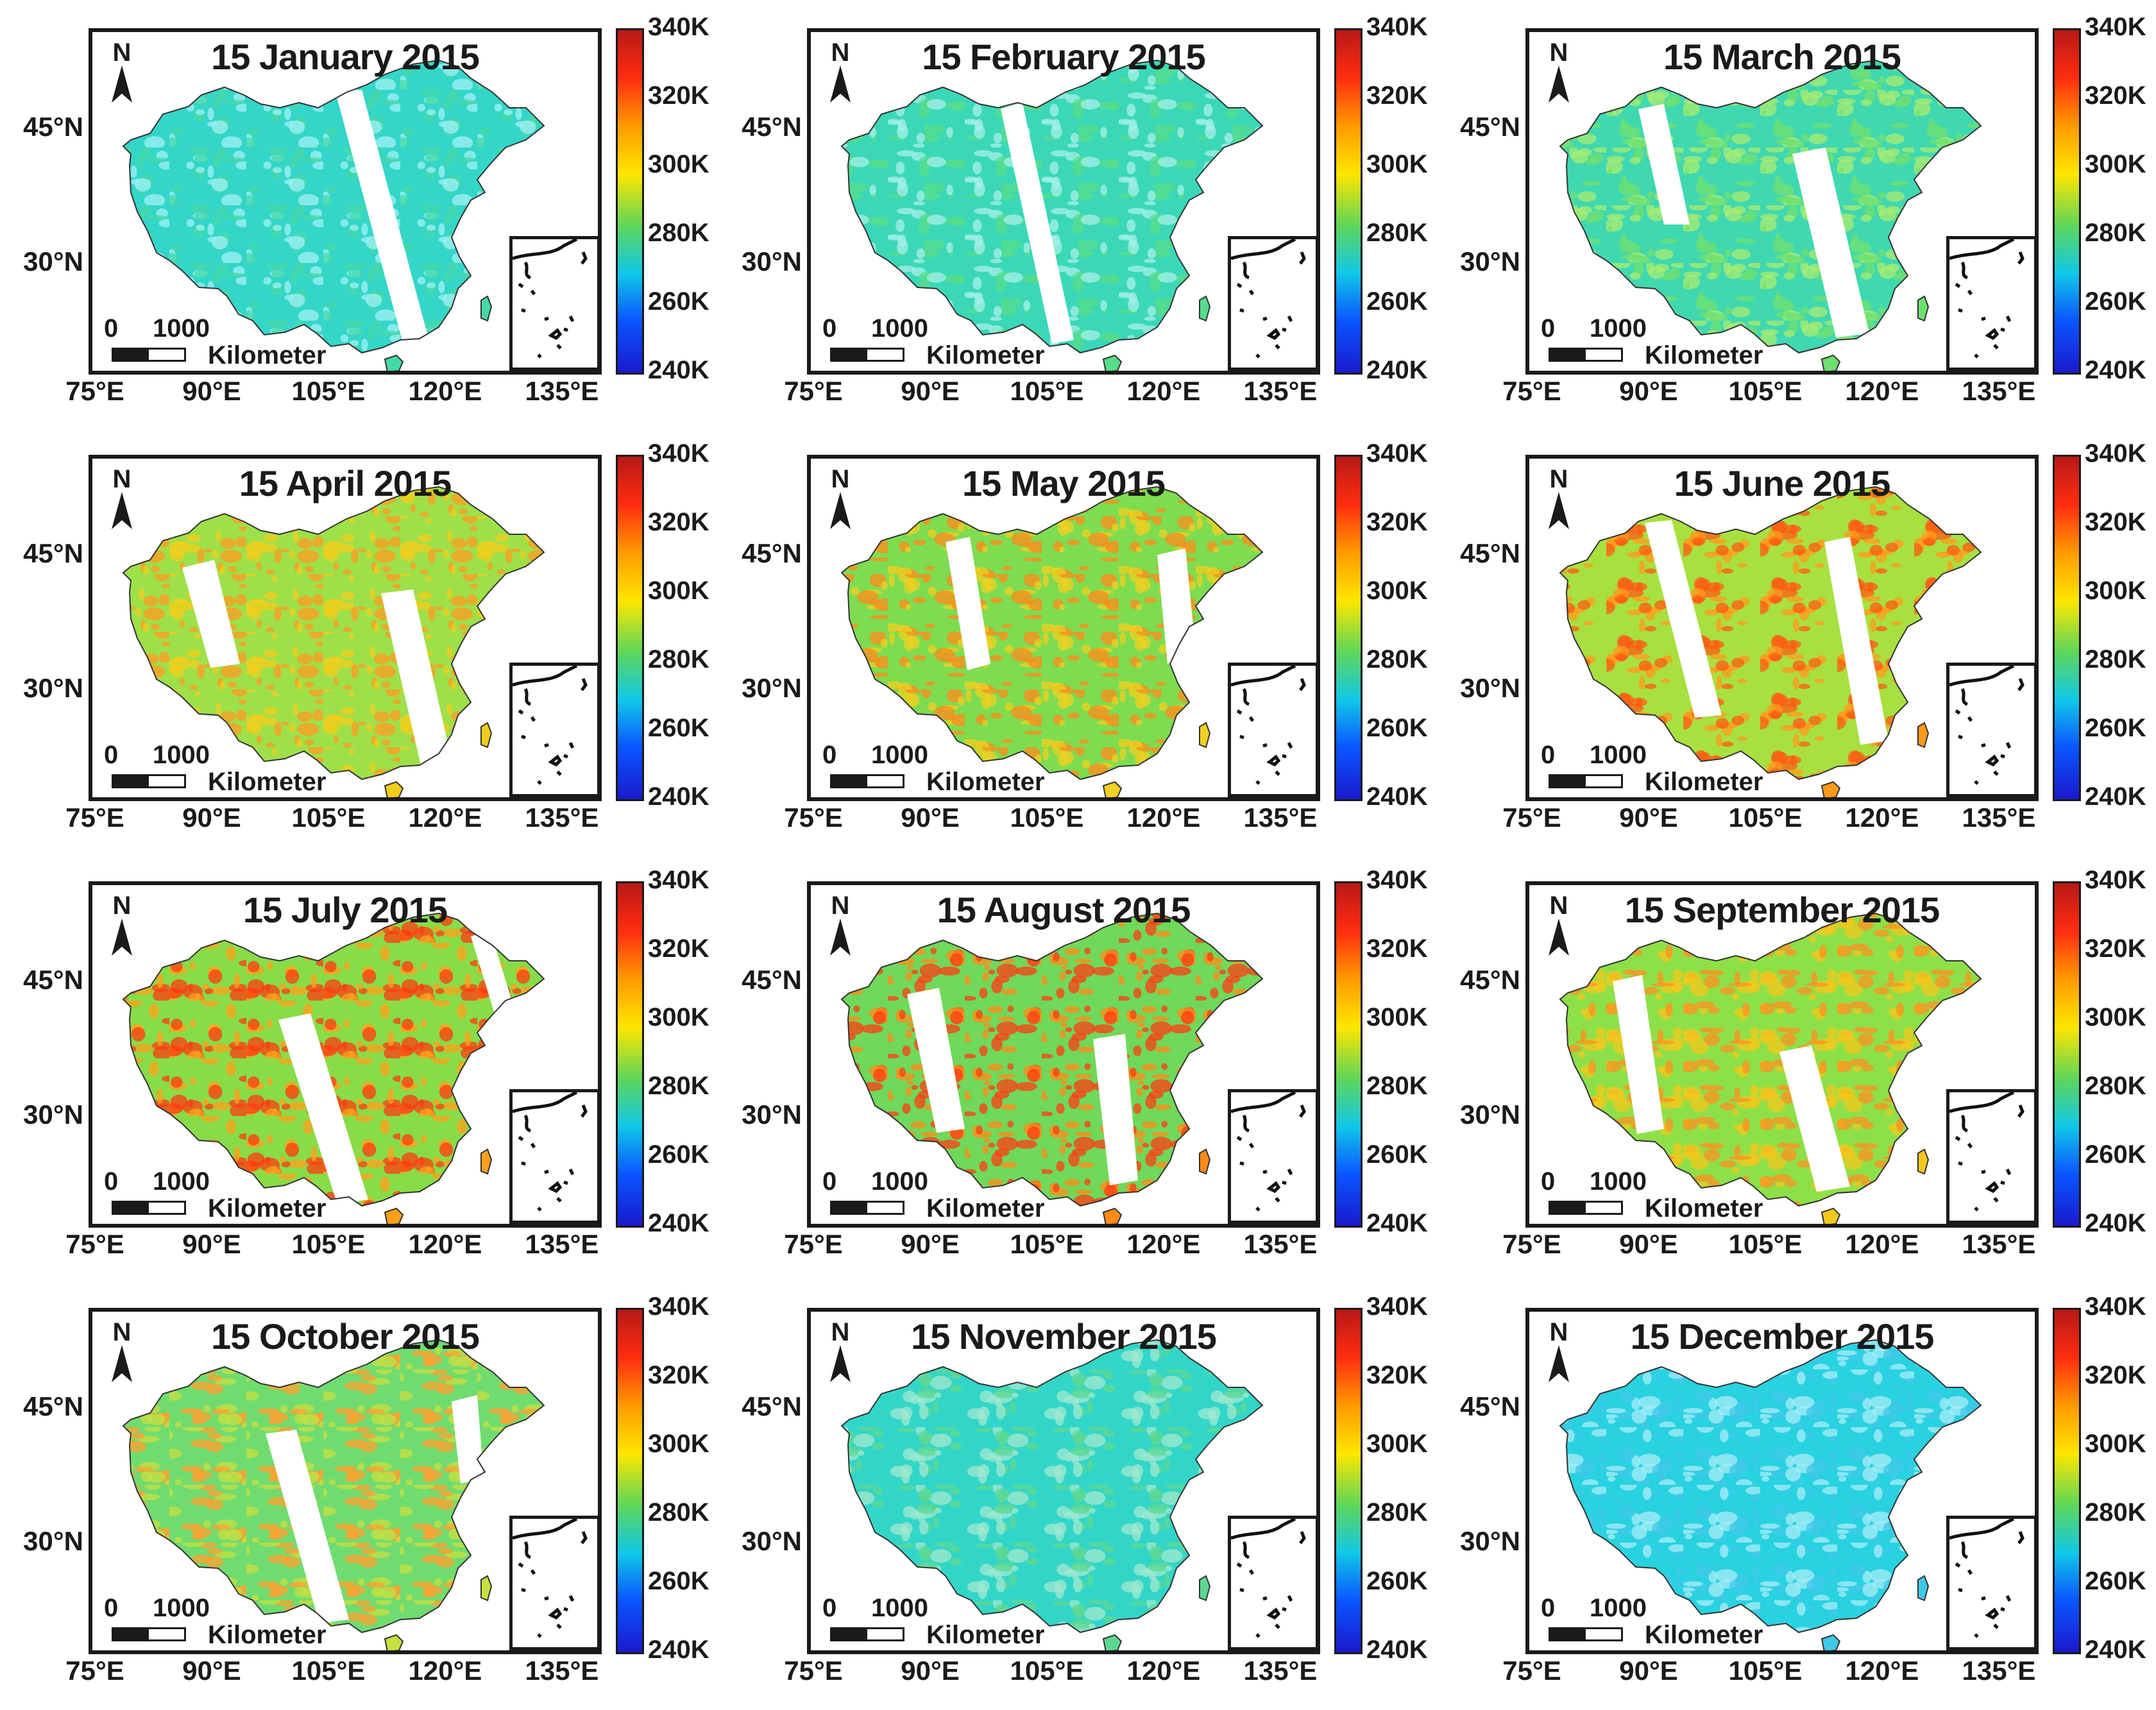 This screenshot has height=1710, width=2156. What do you see at coordinates (1783, 1336) in the screenshot?
I see `panel-title: 15 December 2015` at bounding box center [1783, 1336].